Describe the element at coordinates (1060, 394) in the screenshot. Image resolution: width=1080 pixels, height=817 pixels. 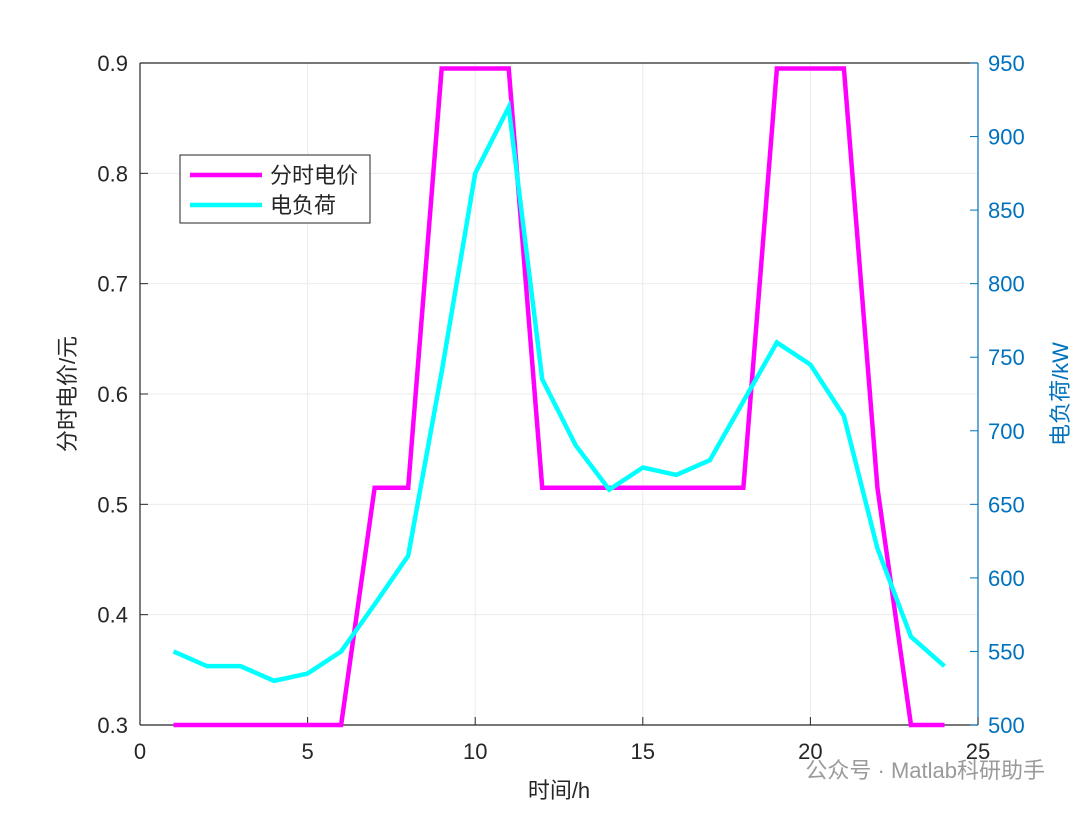
I see `y2-axis-label: 电负荷/kW` at that location.